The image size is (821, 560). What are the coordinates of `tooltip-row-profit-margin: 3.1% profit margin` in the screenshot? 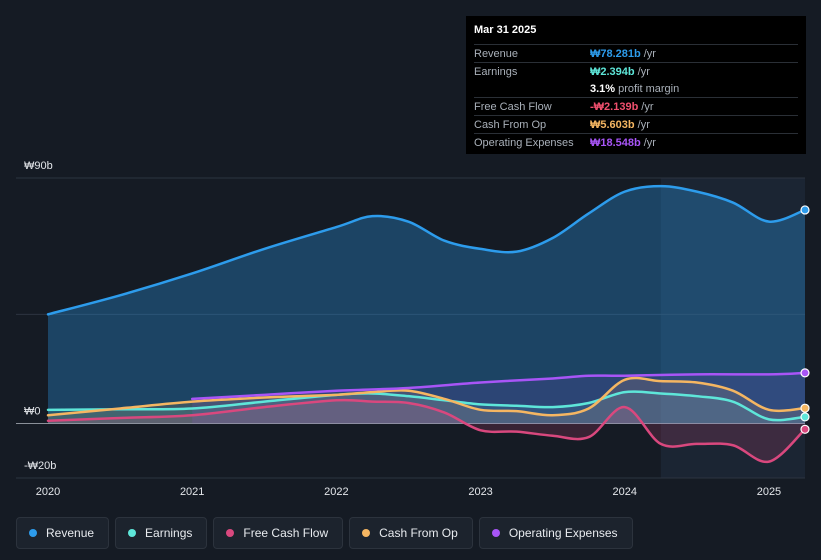 It's located at (636, 88).